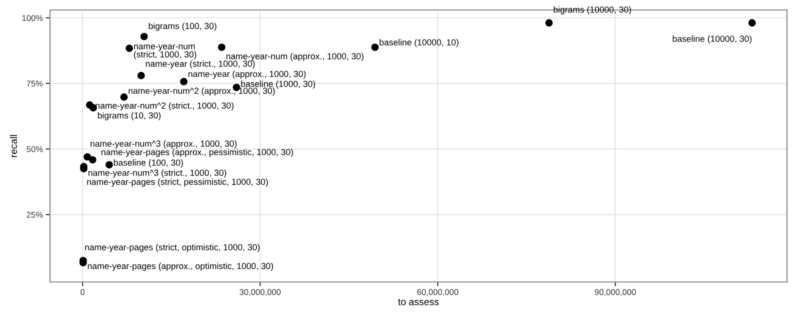  I want to click on data-label: name-year-num^2 (strict., 1000, 30), so click(165, 106).